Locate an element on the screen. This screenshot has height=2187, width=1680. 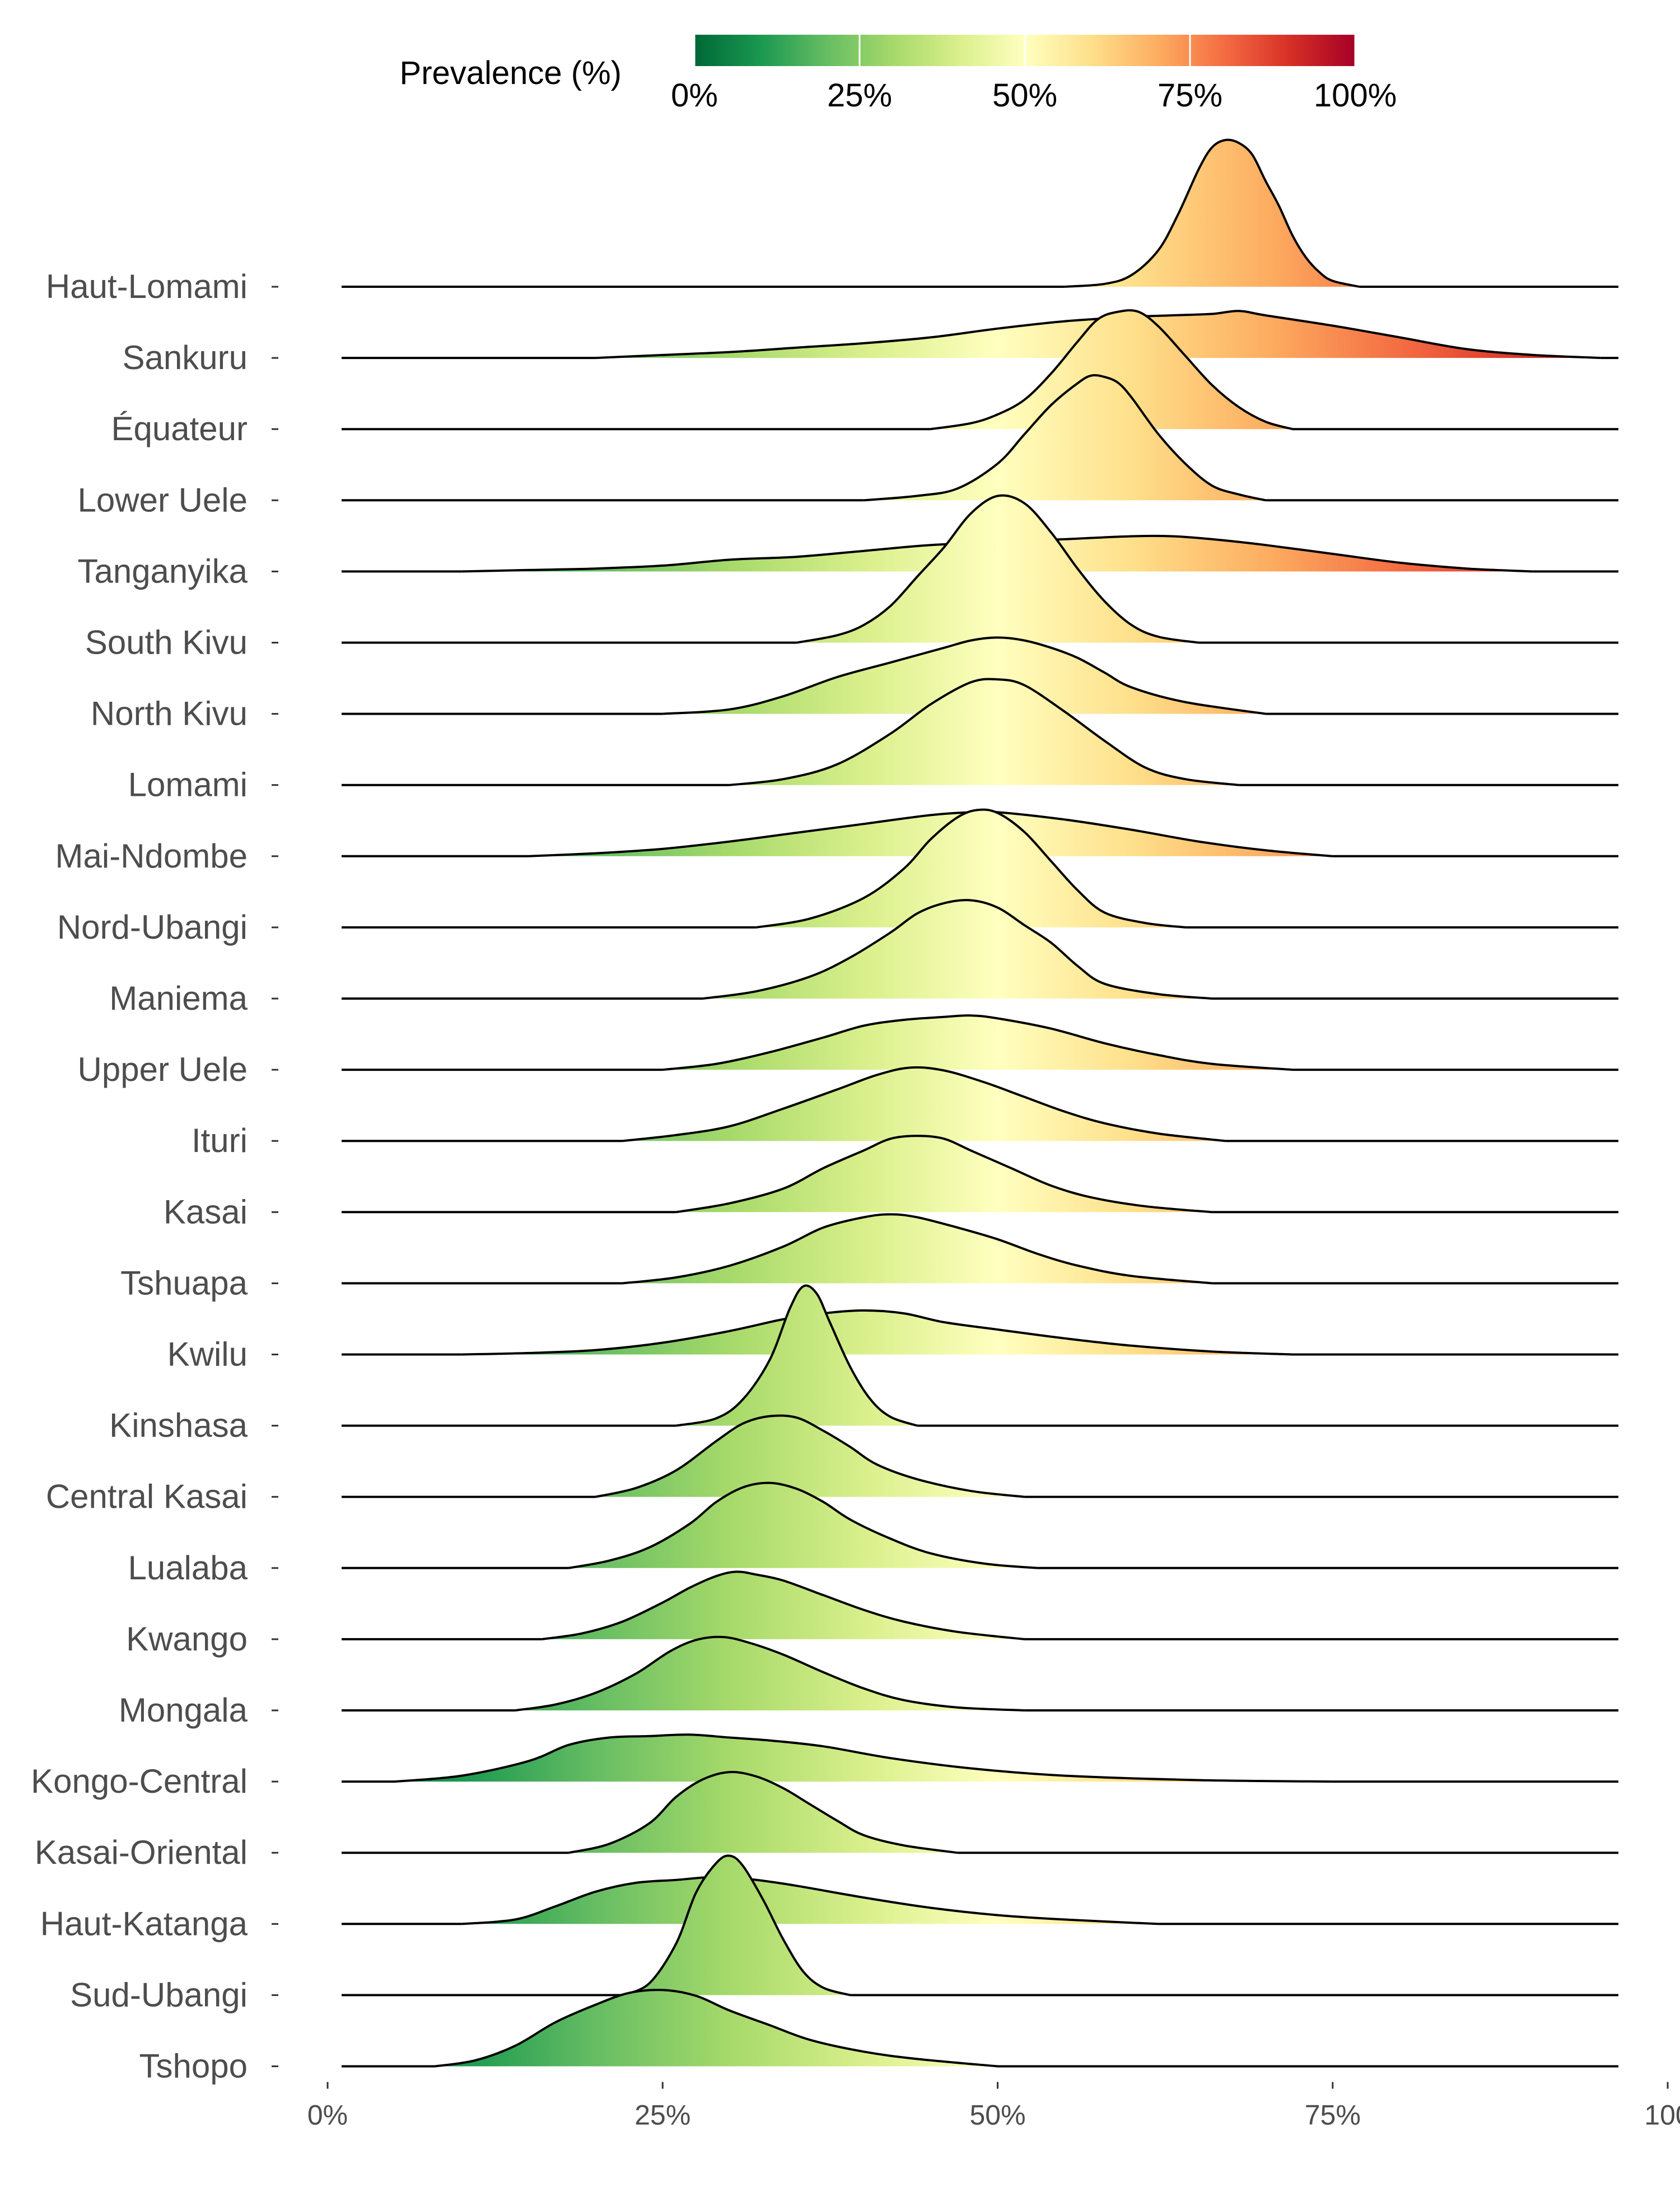
y-tick-label: Kwango is located at coordinates (187, 1639).